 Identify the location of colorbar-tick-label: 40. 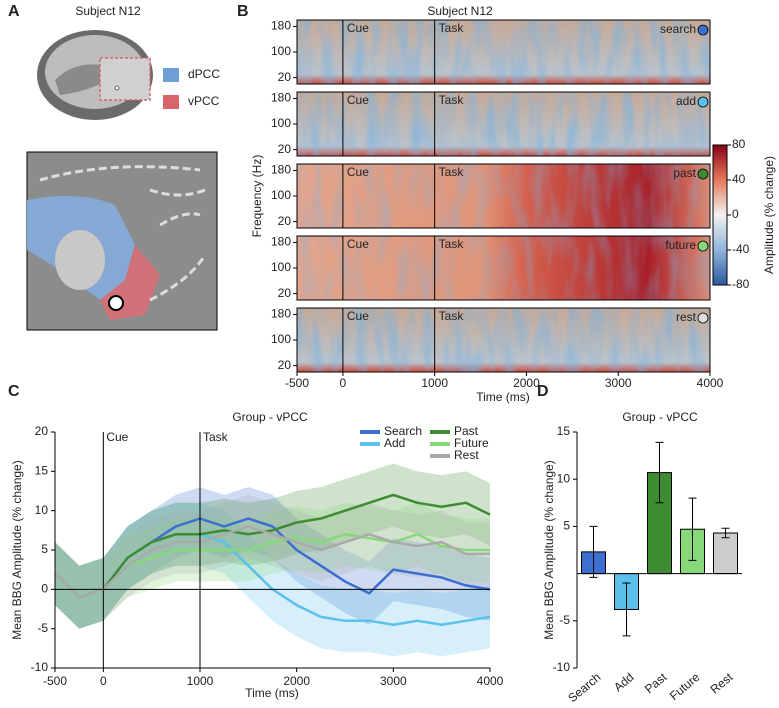
(739, 179).